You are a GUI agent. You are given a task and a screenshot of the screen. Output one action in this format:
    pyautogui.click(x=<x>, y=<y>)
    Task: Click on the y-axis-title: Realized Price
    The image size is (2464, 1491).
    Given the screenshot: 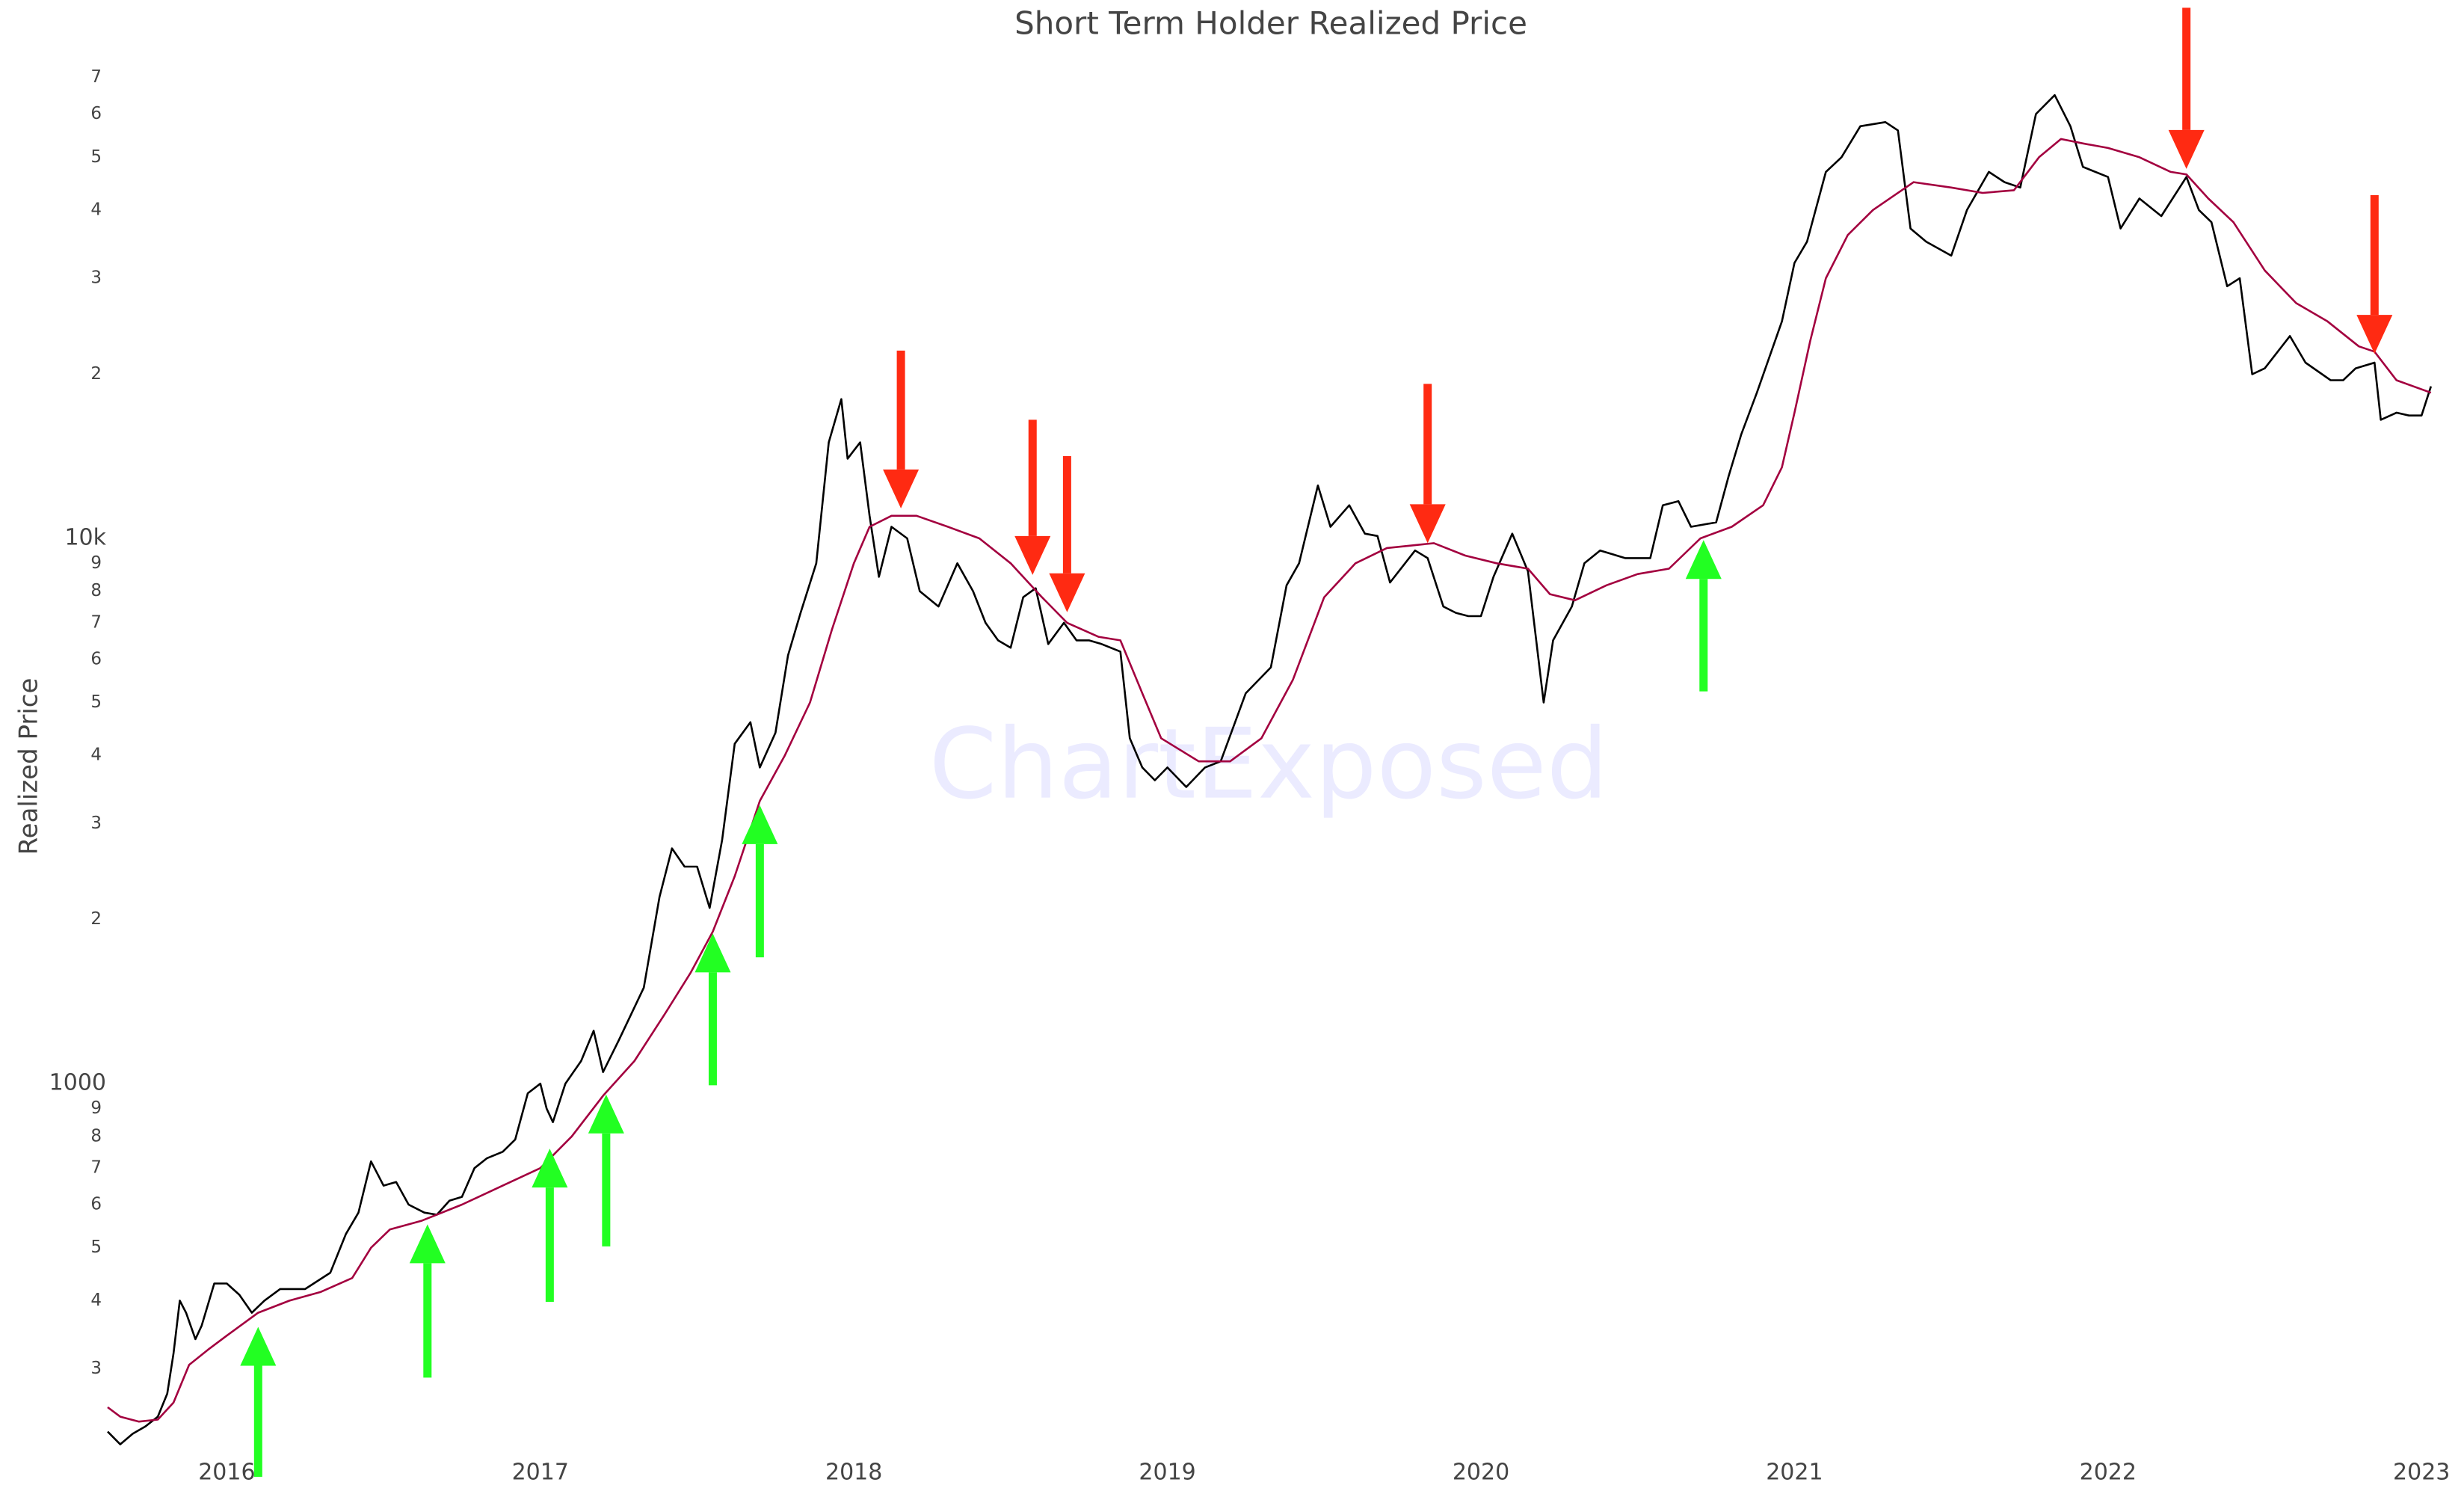 What is the action you would take?
    pyautogui.click(x=29, y=767)
    